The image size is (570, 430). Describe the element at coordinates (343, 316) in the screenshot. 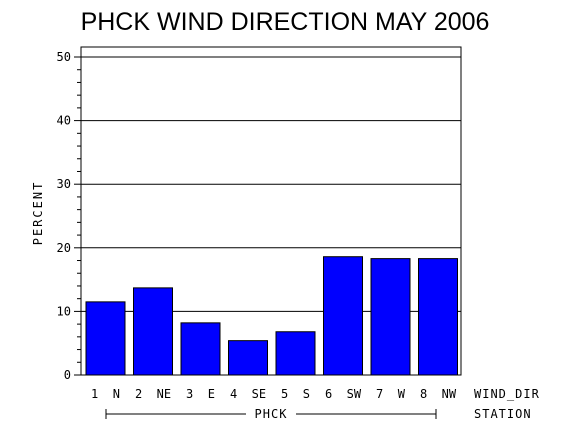

I see `bar-6-sw` at that location.